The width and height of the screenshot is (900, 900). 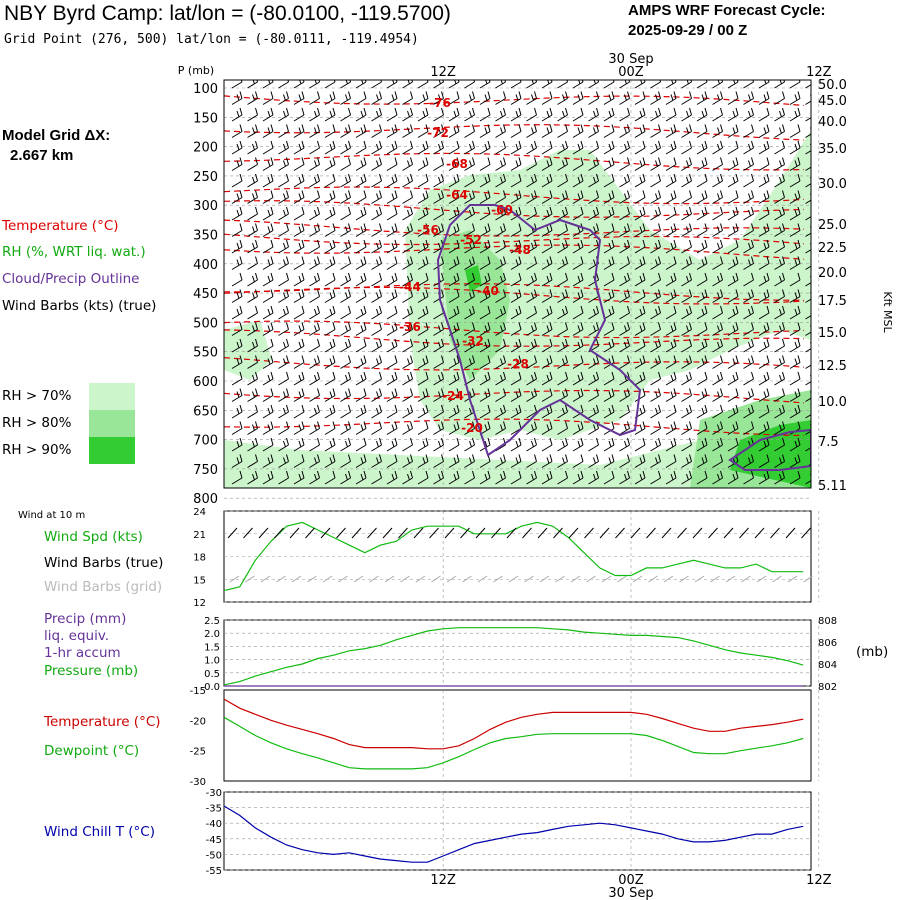 I want to click on value-tick-label: -20, so click(x=198, y=721).